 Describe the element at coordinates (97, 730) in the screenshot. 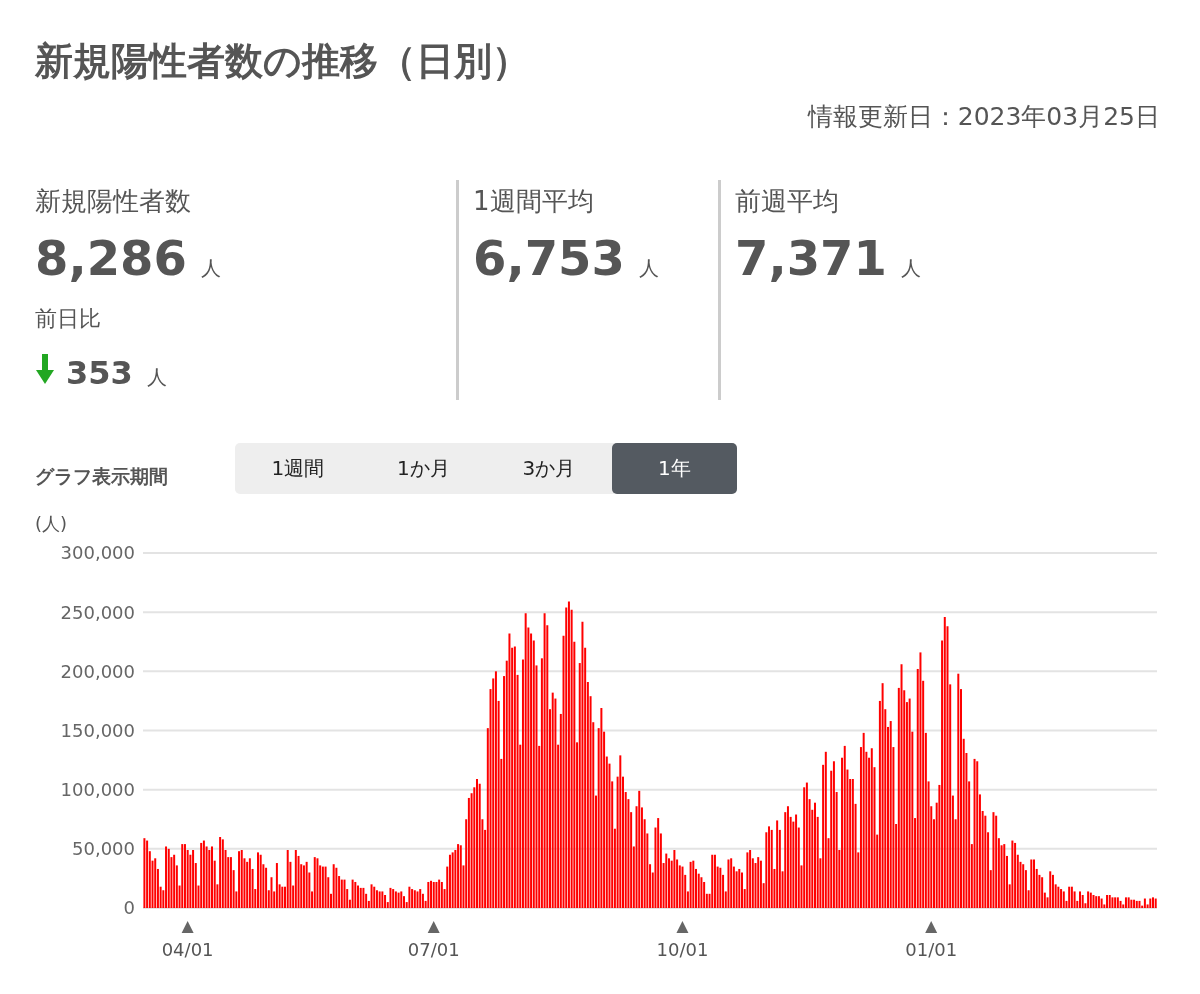

I see `y-tick-label: 150,000` at that location.